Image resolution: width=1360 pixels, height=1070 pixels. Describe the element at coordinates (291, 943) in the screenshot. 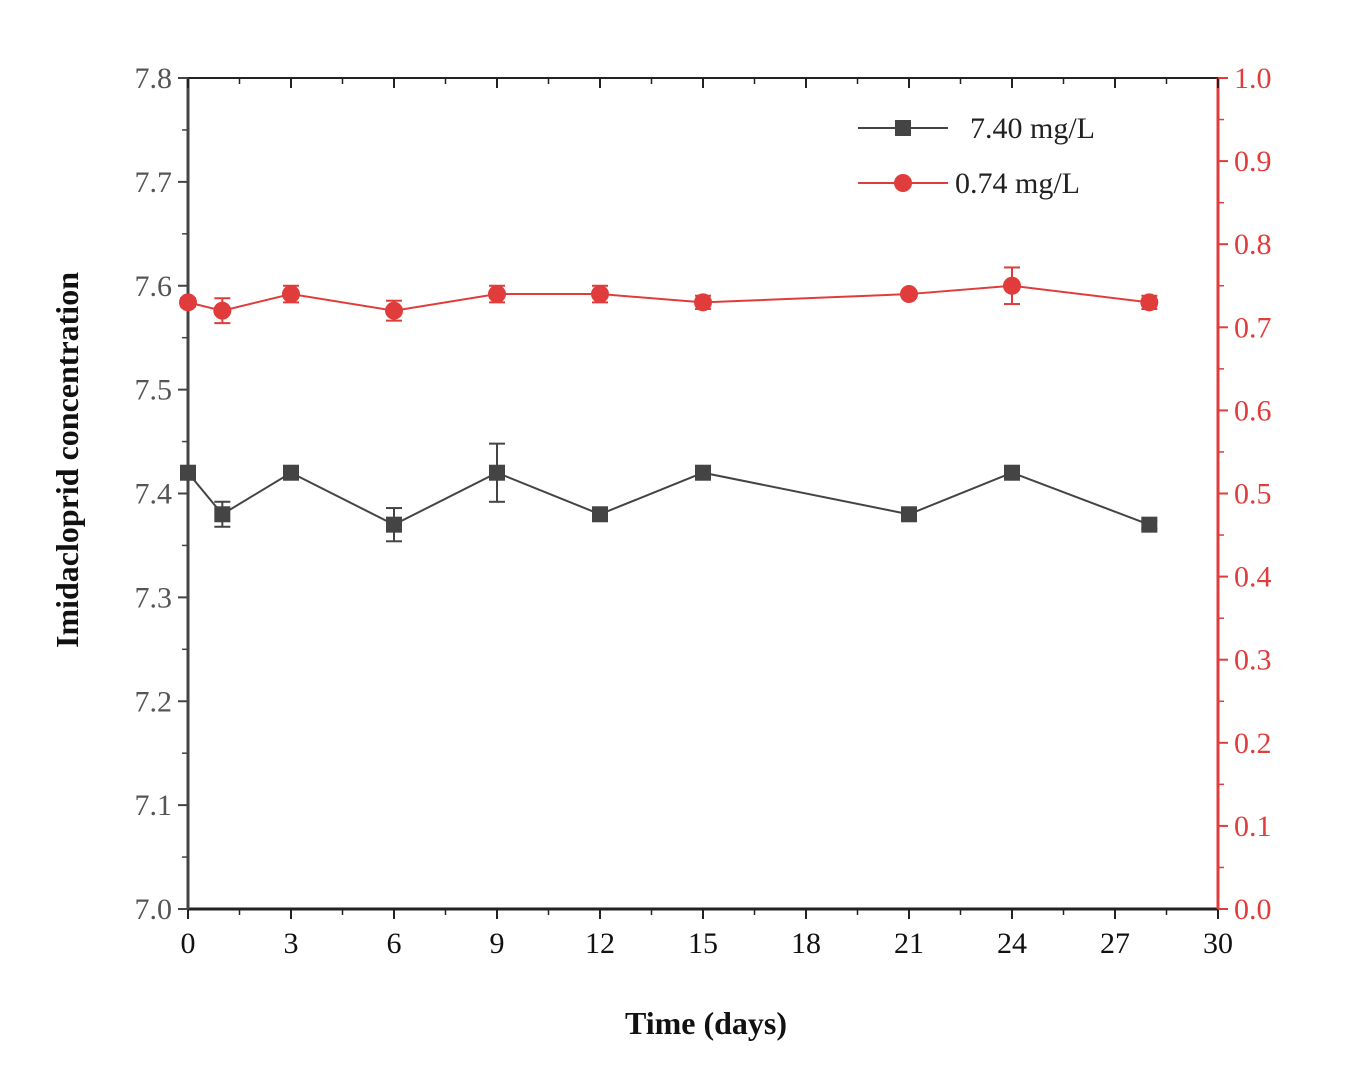

I see `x-tick-label: 3` at that location.